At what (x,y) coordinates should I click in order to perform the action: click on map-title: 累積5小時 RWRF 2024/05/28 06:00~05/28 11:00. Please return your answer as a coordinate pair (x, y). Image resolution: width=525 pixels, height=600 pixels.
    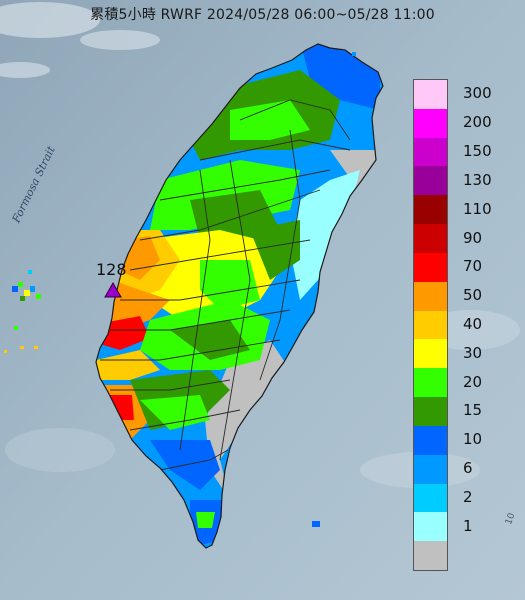
    Looking at the image, I should click on (262, 15).